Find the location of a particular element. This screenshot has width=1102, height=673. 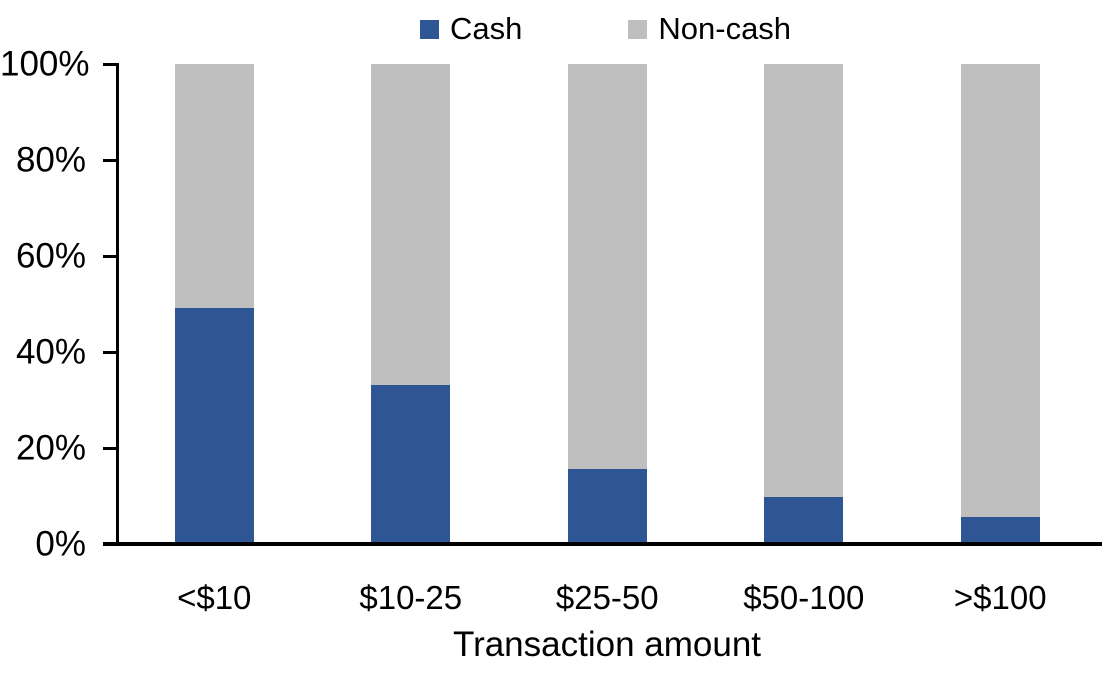

x-axis-line is located at coordinates (602, 544).